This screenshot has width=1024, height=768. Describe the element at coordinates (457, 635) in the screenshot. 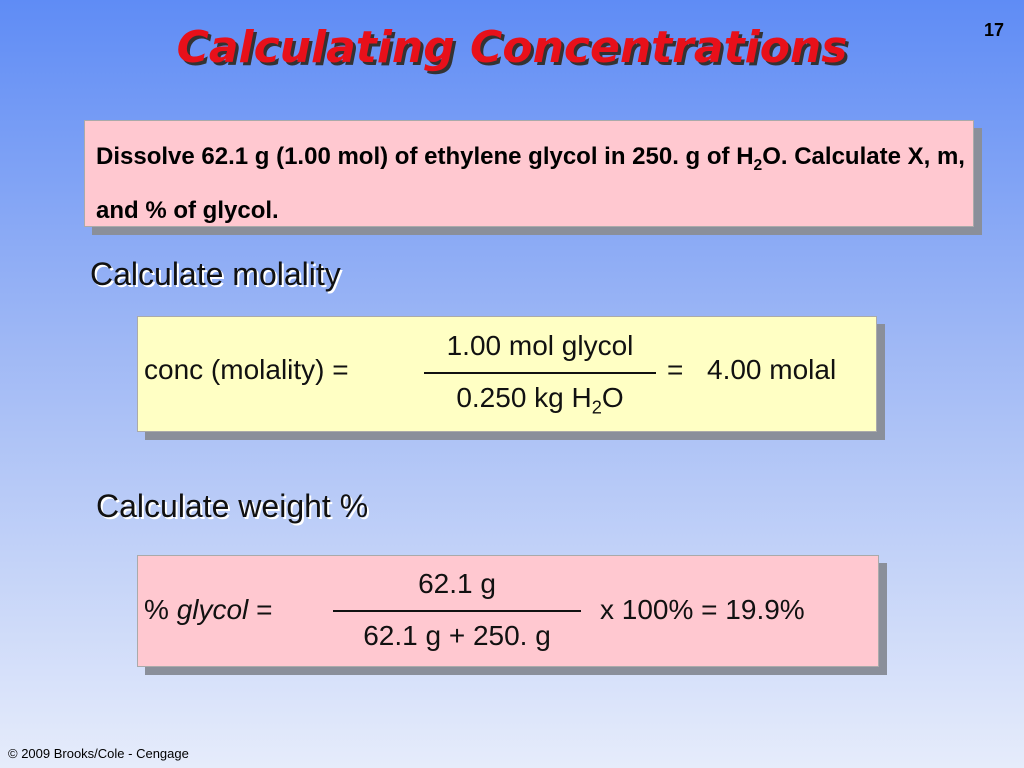

I see `denominator: 62.1 g + 250. g` at that location.